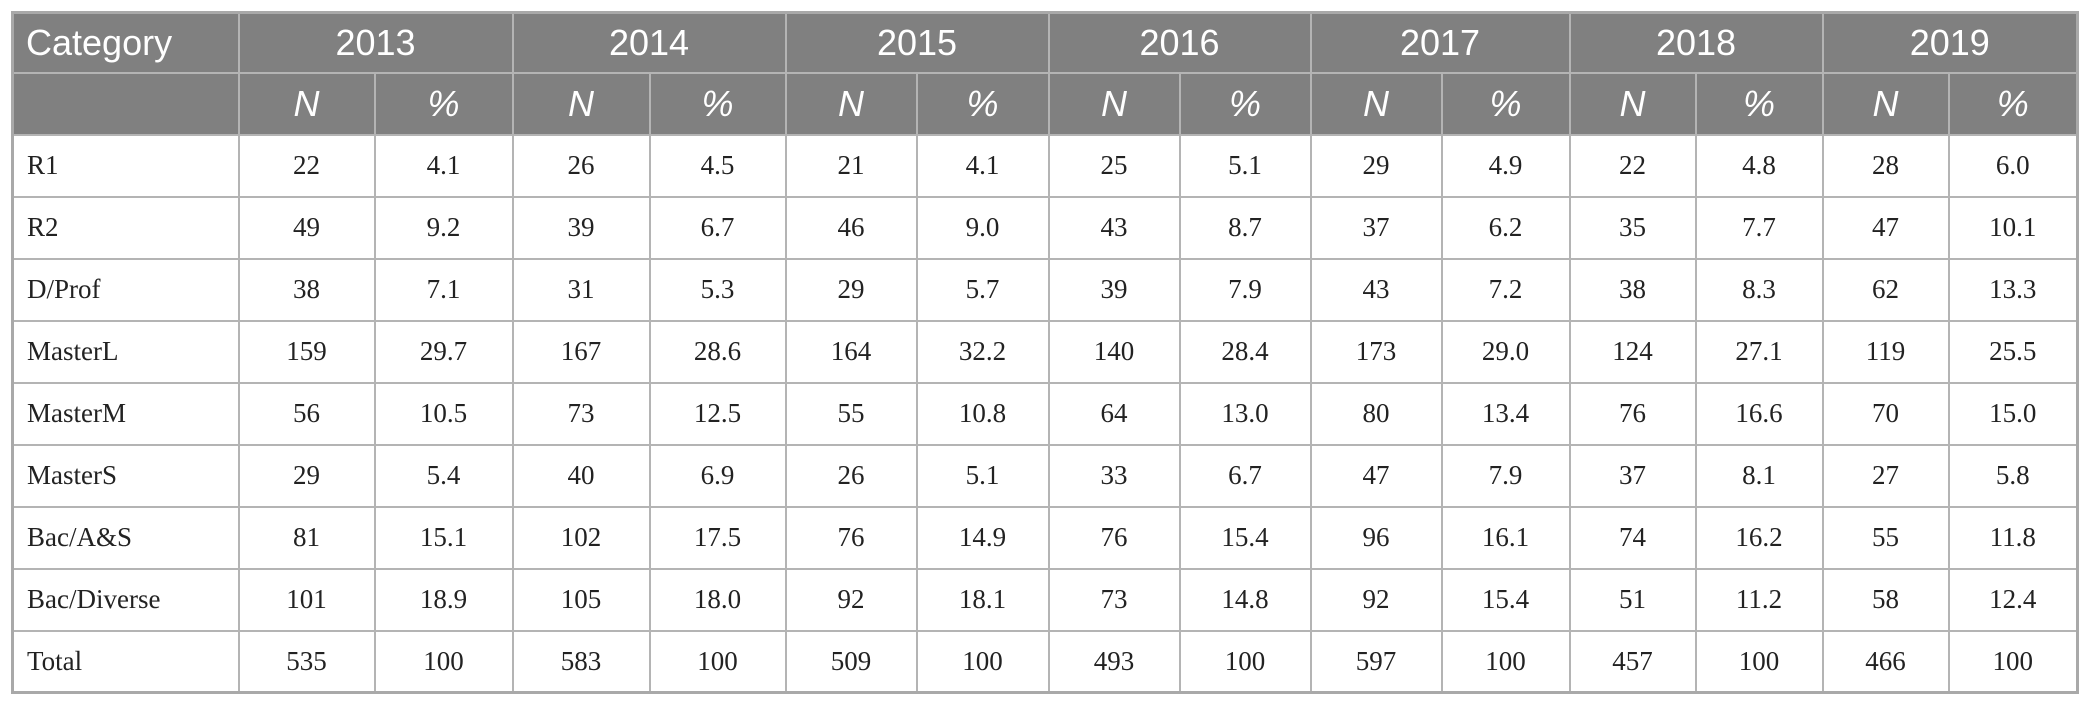 The image size is (2087, 711). What do you see at coordinates (1885, 537) in the screenshot?
I see `count-cell: 55` at bounding box center [1885, 537].